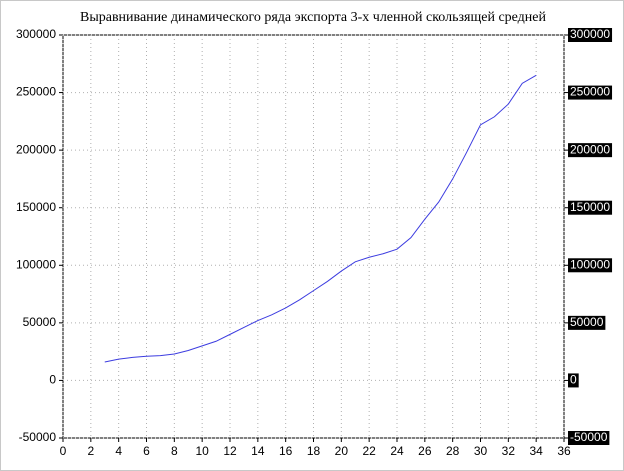 This screenshot has width=624, height=471. What do you see at coordinates (118, 451) in the screenshot?
I see `x-tick-label: 4` at bounding box center [118, 451].